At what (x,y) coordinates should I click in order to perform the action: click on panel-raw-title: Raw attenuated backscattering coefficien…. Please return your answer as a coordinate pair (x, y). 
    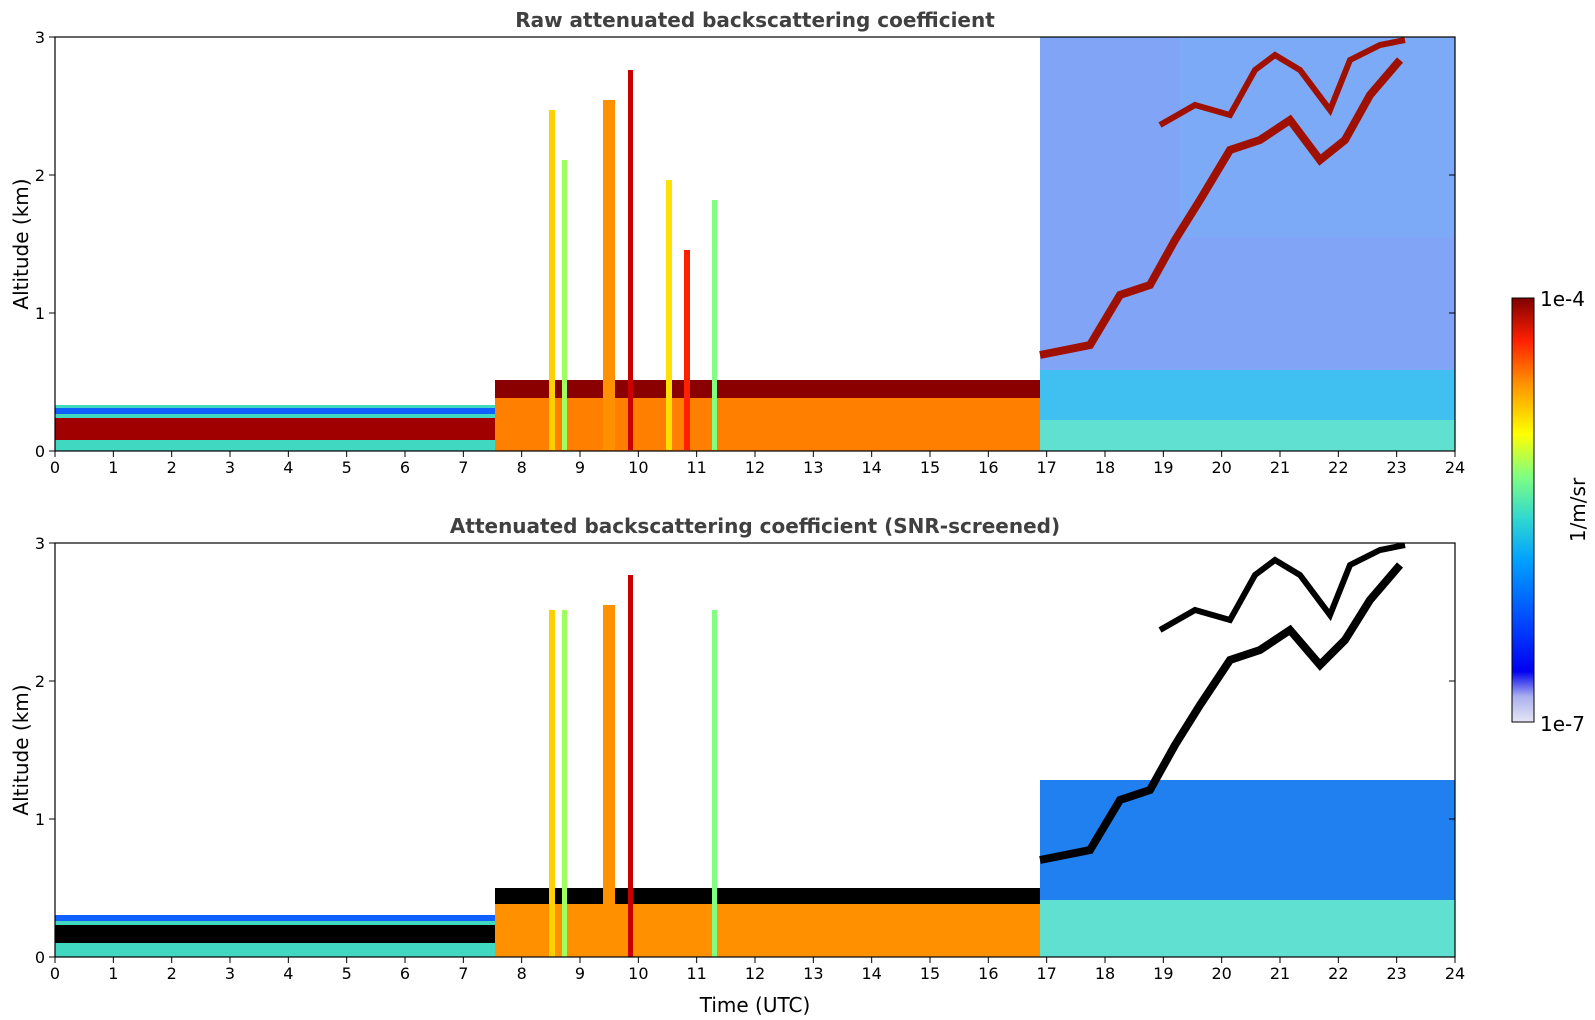
    Looking at the image, I should click on (755, 20).